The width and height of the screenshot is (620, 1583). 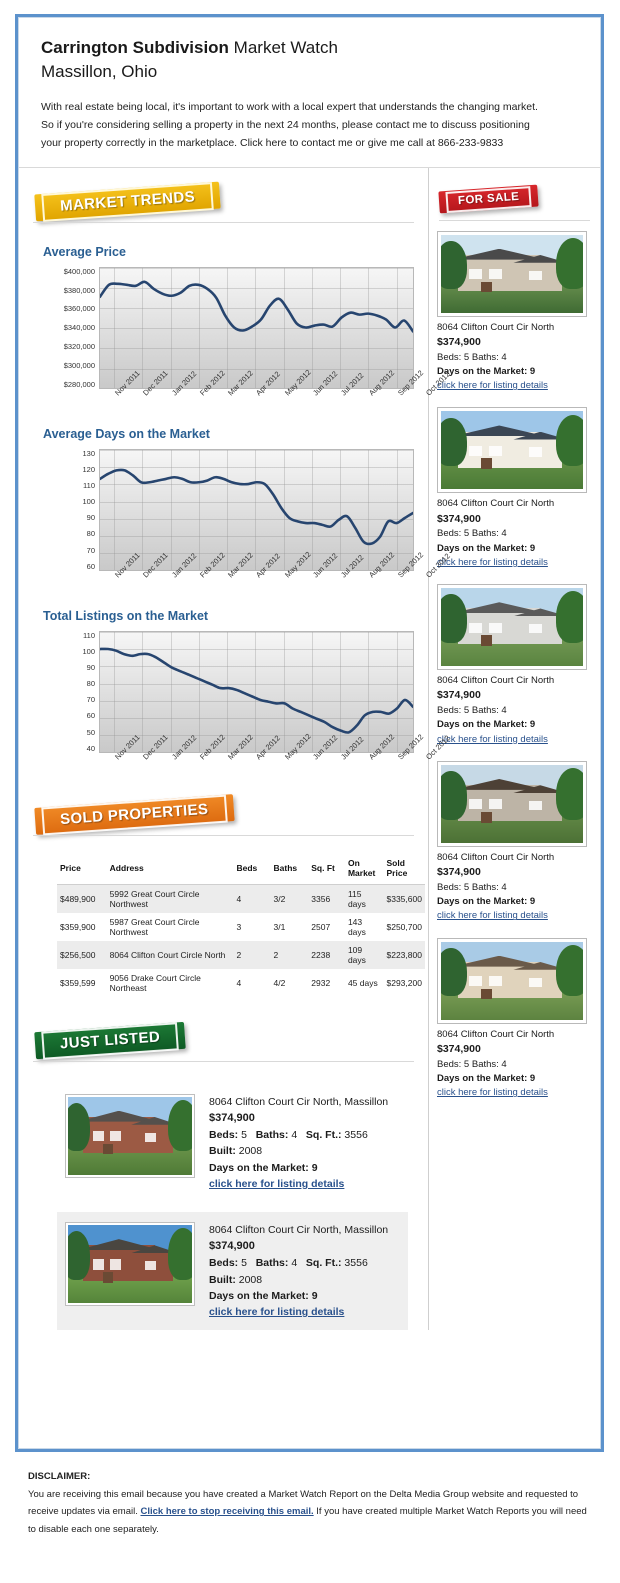 What do you see at coordinates (90, 566) in the screenshot?
I see `y-tick-label: 60` at bounding box center [90, 566].